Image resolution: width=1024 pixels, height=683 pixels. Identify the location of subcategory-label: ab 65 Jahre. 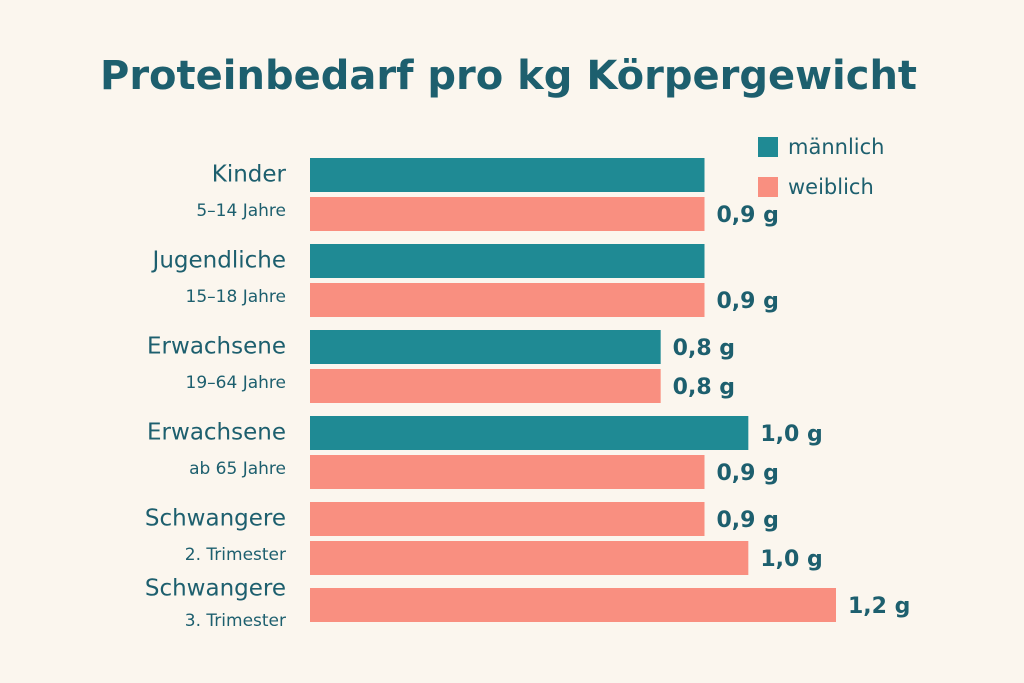
(237, 469).